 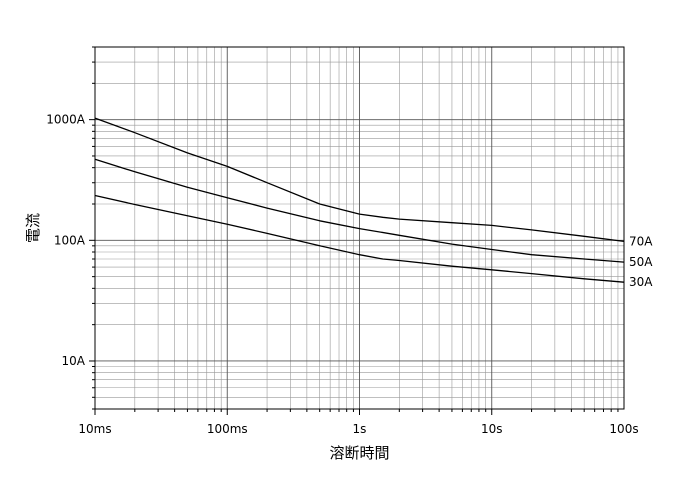 What do you see at coordinates (227, 429) in the screenshot?
I see `x-tick-label: 100ms` at bounding box center [227, 429].